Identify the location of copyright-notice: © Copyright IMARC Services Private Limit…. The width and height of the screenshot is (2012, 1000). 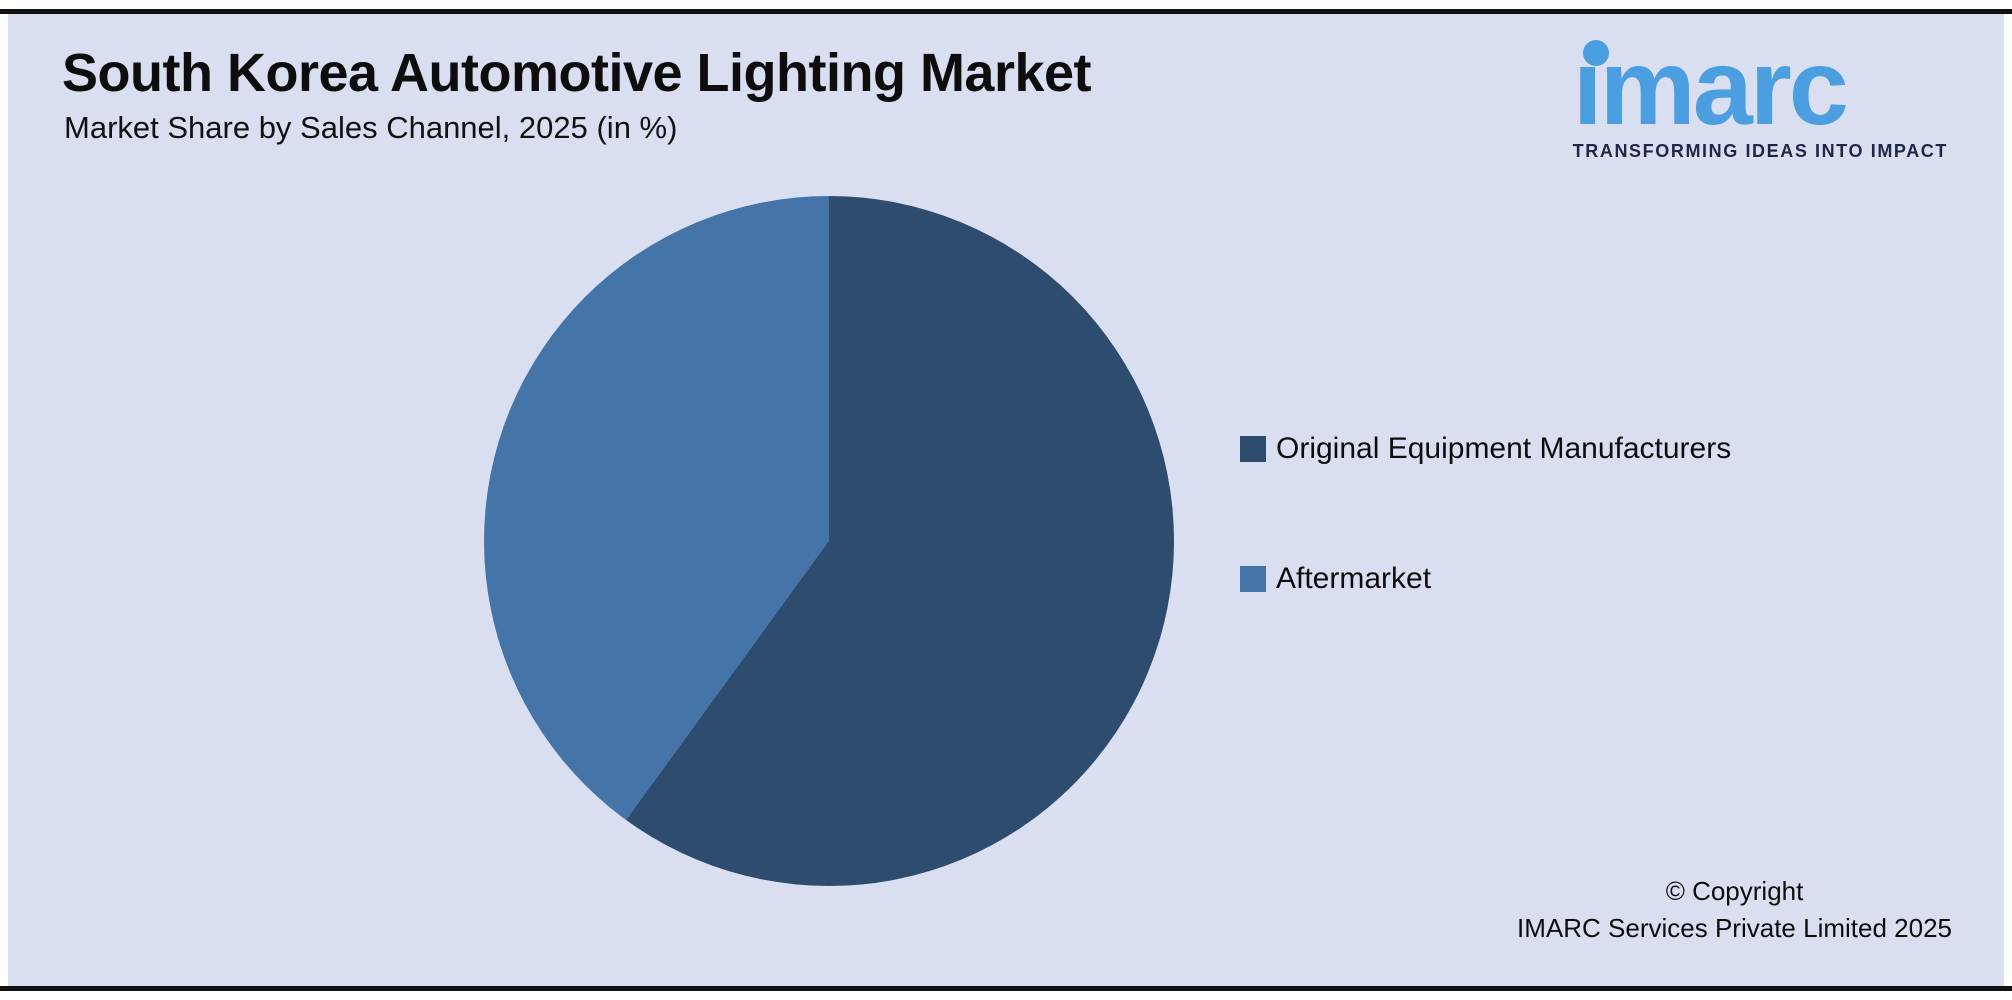
(1734, 910).